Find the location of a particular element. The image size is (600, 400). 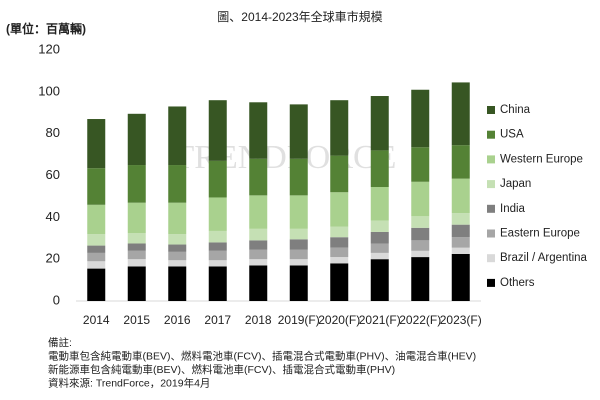

y-tick-label: 0 is located at coordinates (56, 299).